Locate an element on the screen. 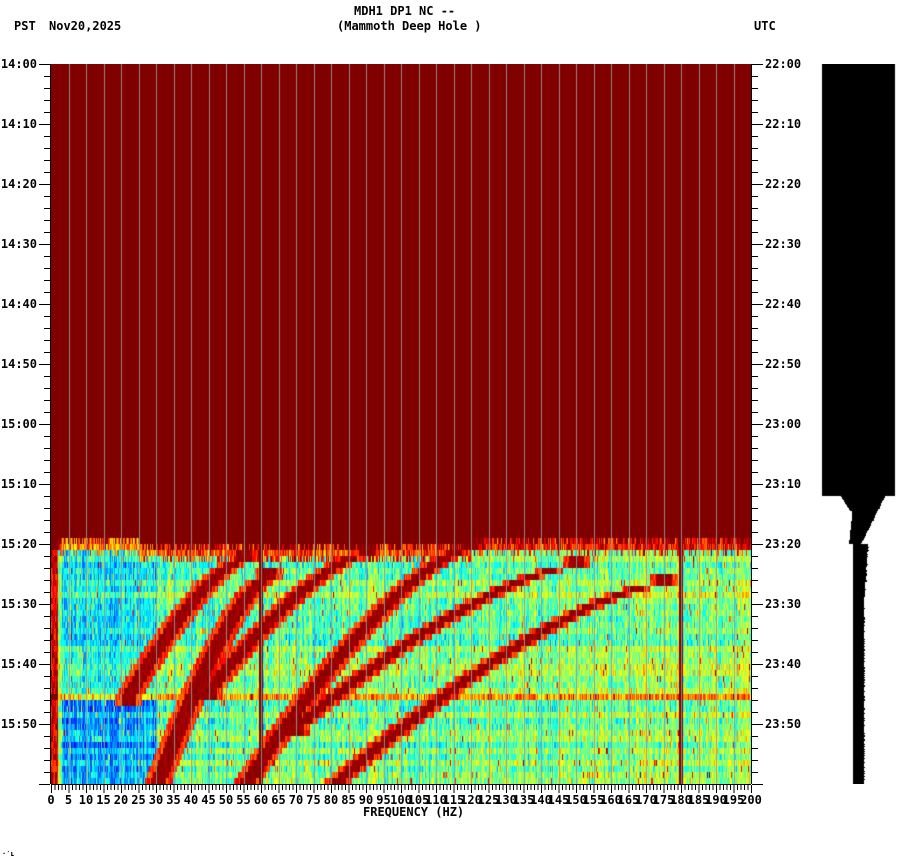 The height and width of the screenshot is (864, 902). waveform-envelope-panel is located at coordinates (858, 424).